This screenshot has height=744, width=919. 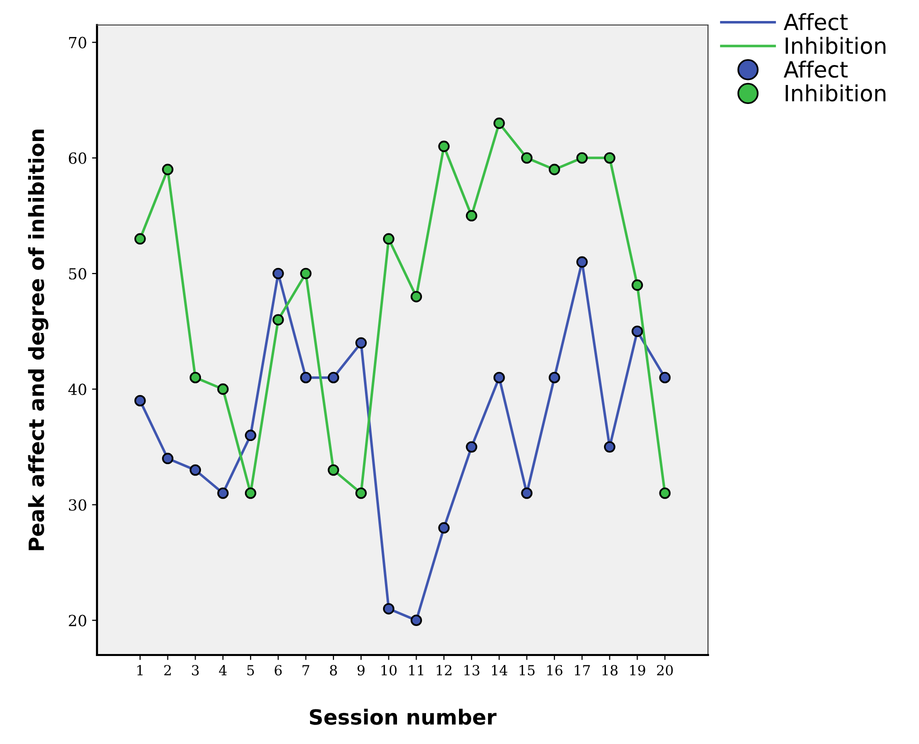 What do you see at coordinates (638, 670) in the screenshot?
I see `x-tick-label: 19` at bounding box center [638, 670].